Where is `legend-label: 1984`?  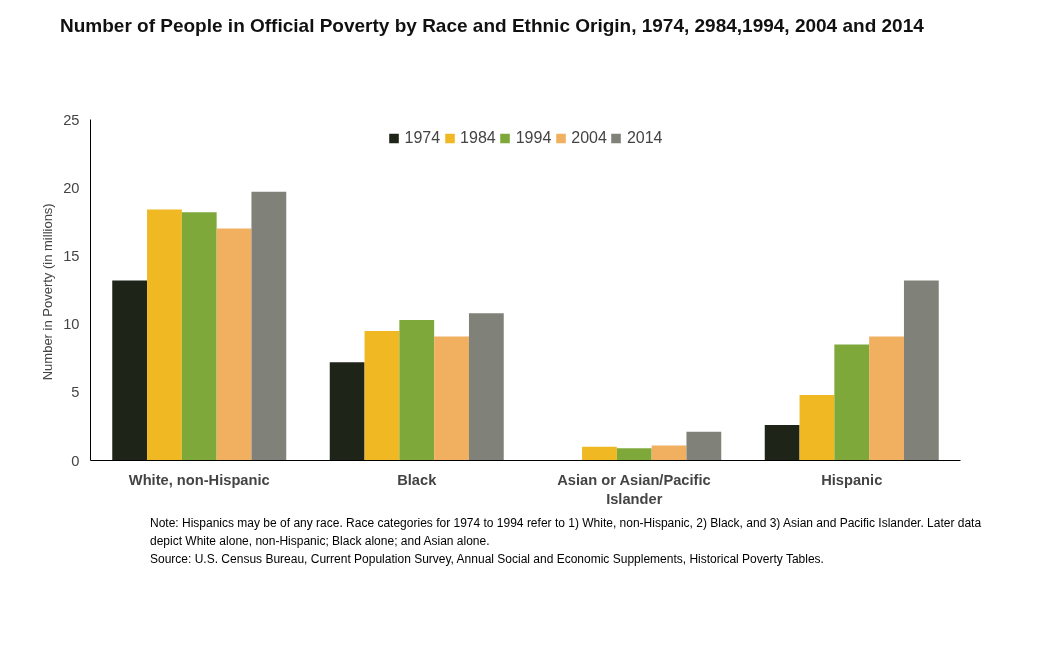 legend-label: 1984 is located at coordinates (478, 138).